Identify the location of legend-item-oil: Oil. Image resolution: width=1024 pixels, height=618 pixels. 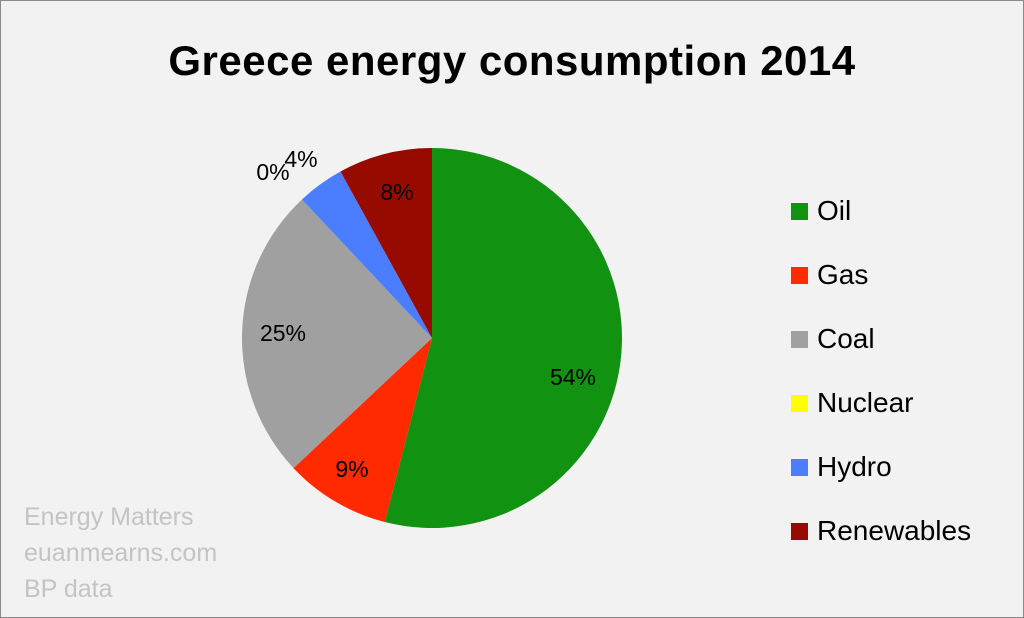
(881, 211).